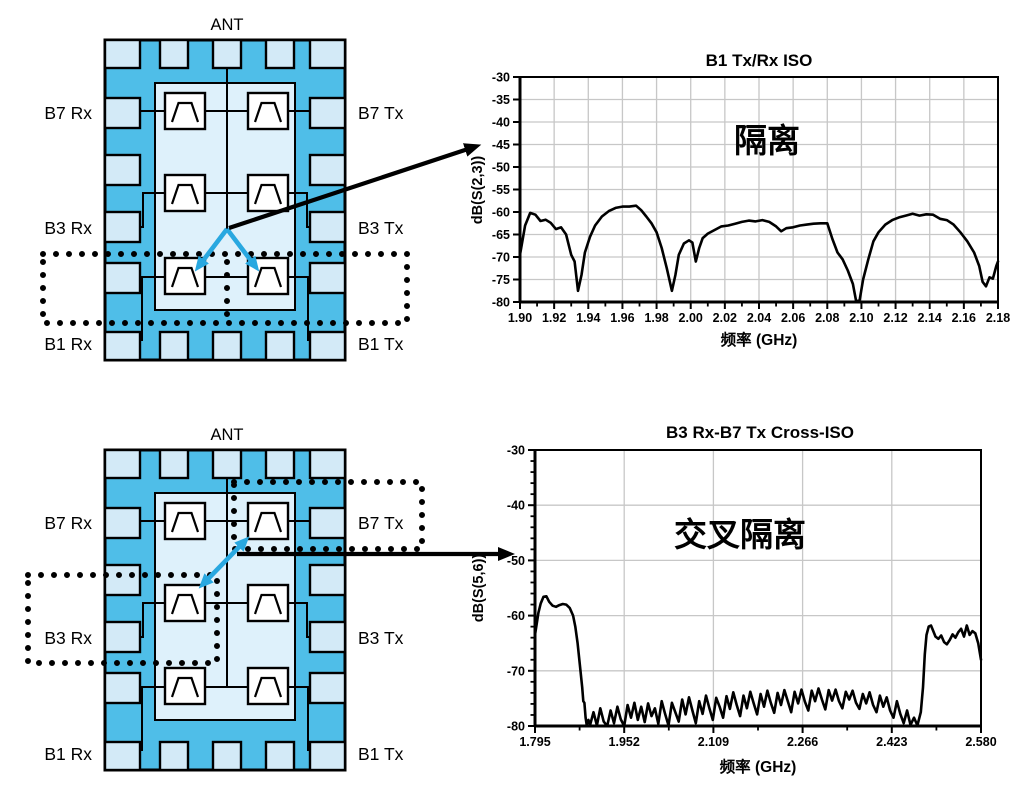 This screenshot has width=1032, height=802. I want to click on y-tick-label: -65, so click(501, 235).